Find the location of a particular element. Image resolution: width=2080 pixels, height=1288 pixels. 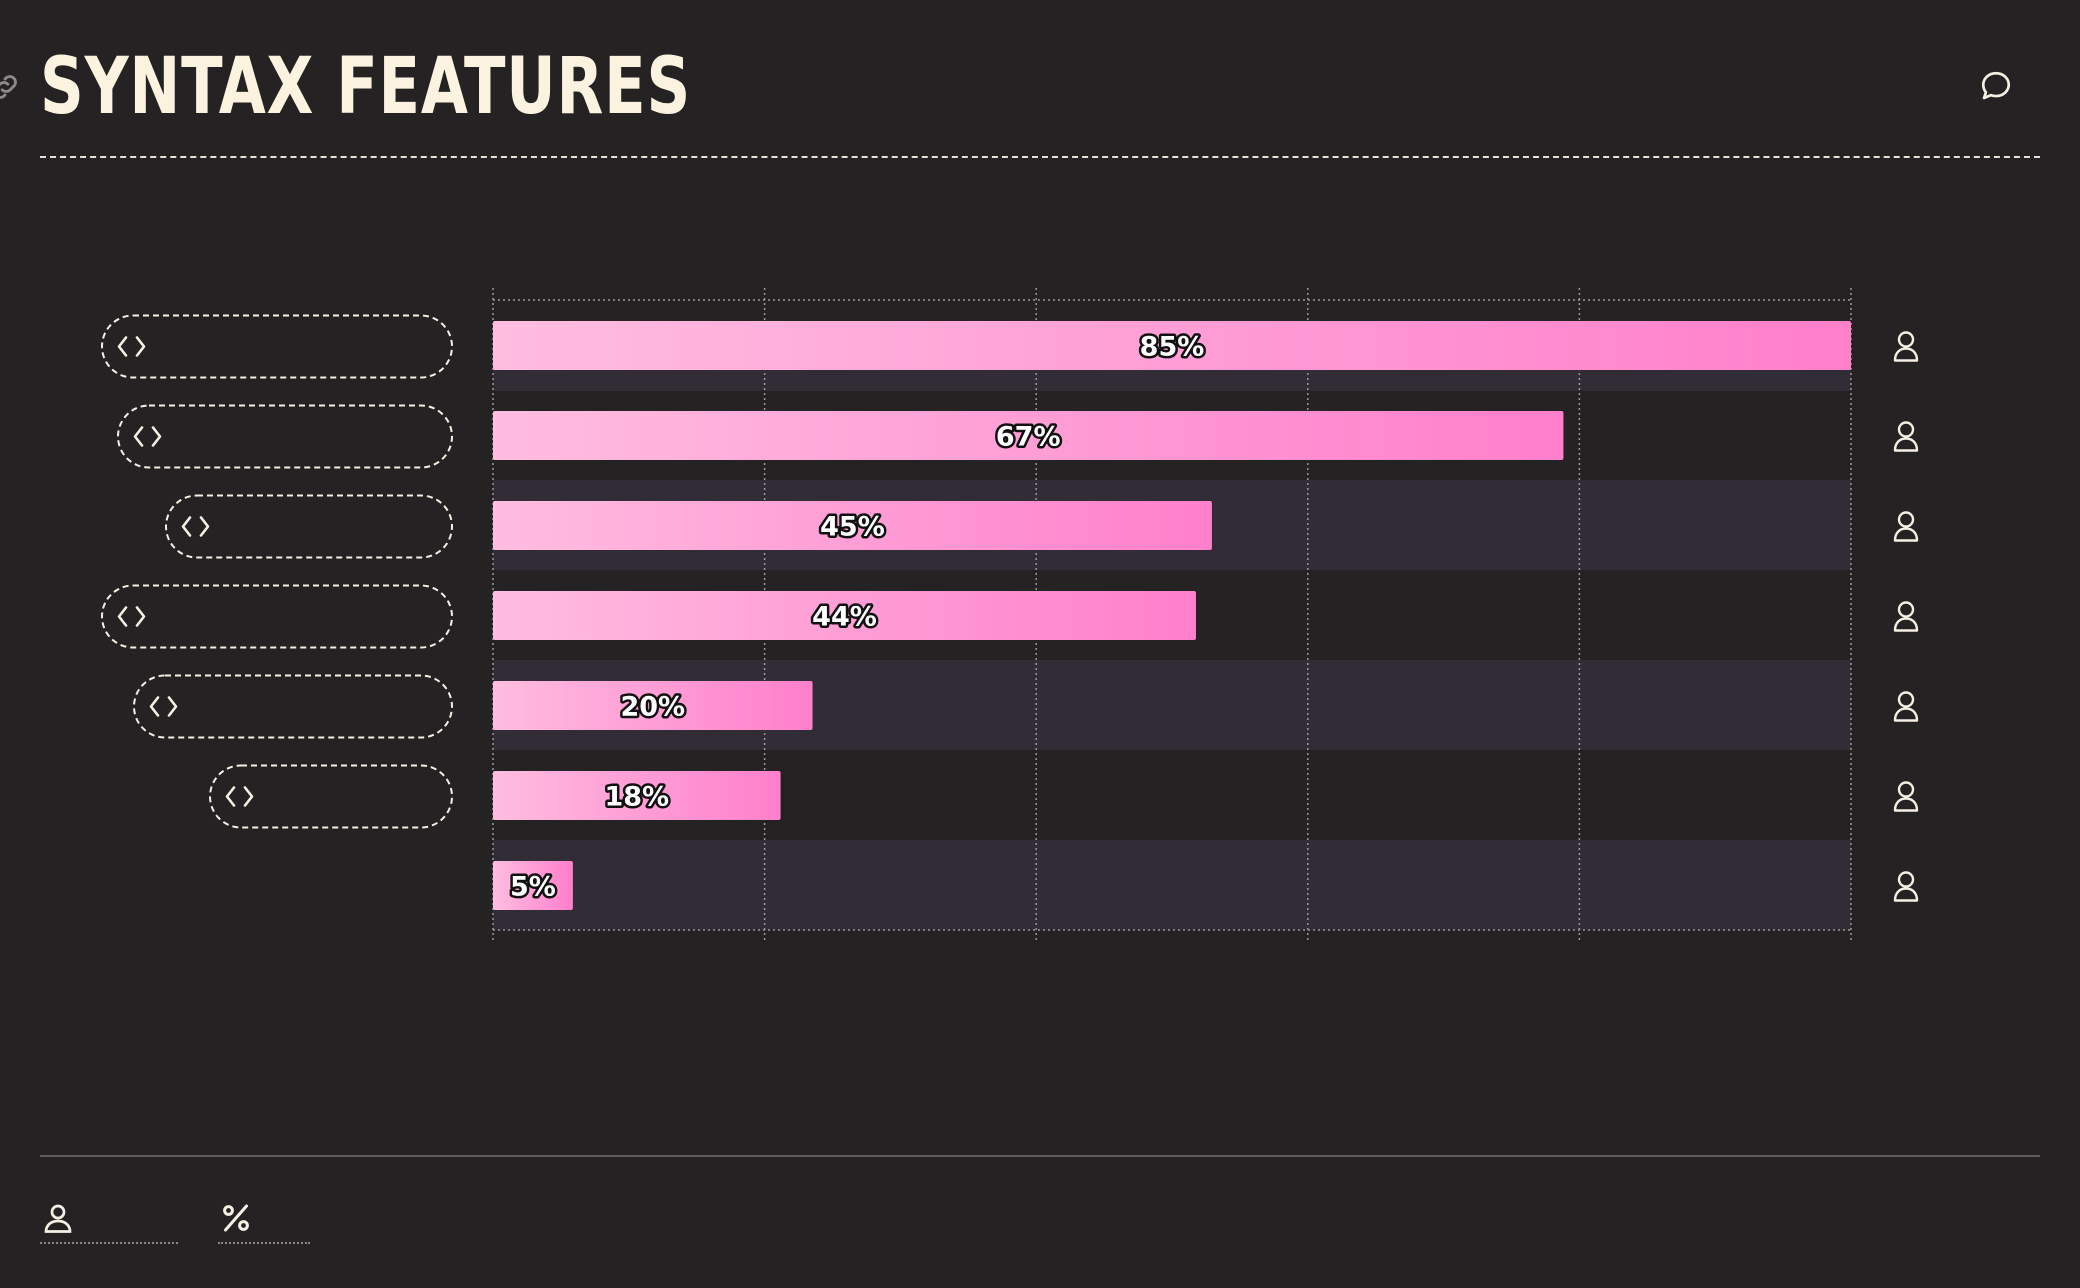

bar-value-label: 5% is located at coordinates (533, 887).